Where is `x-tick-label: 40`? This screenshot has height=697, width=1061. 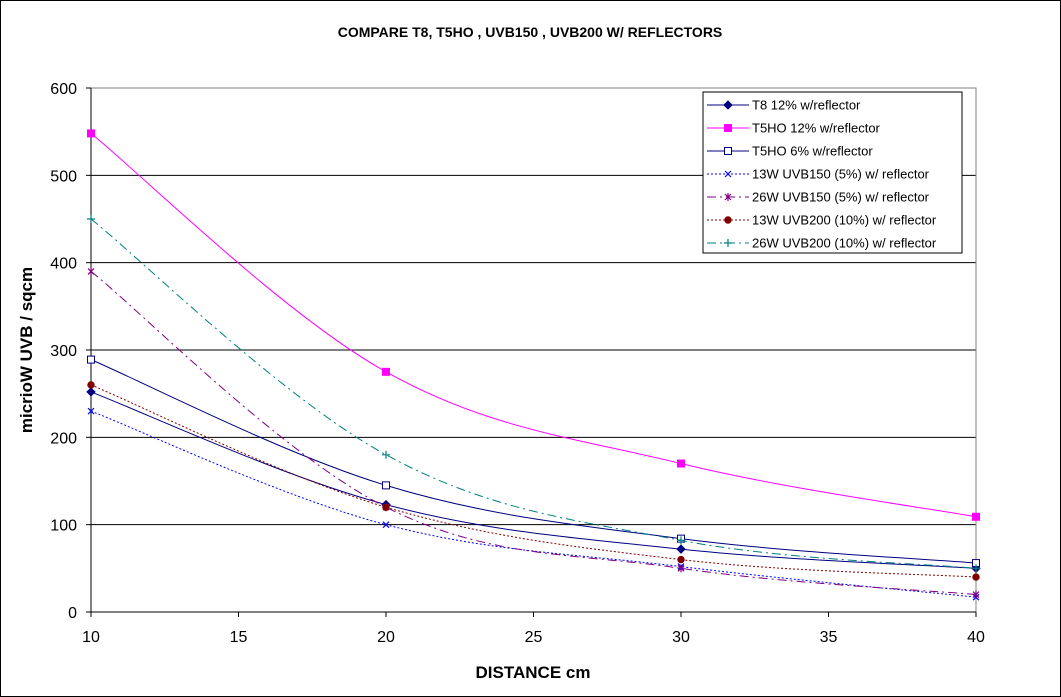
x-tick-label: 40 is located at coordinates (976, 637).